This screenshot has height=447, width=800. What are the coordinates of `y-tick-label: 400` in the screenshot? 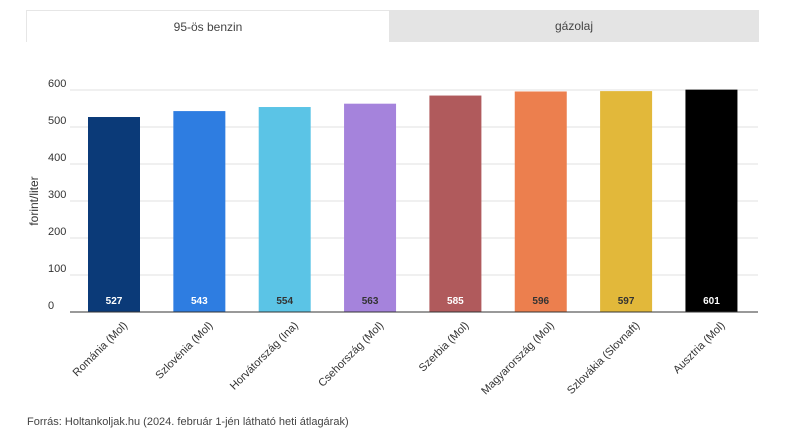 It's located at (57, 158).